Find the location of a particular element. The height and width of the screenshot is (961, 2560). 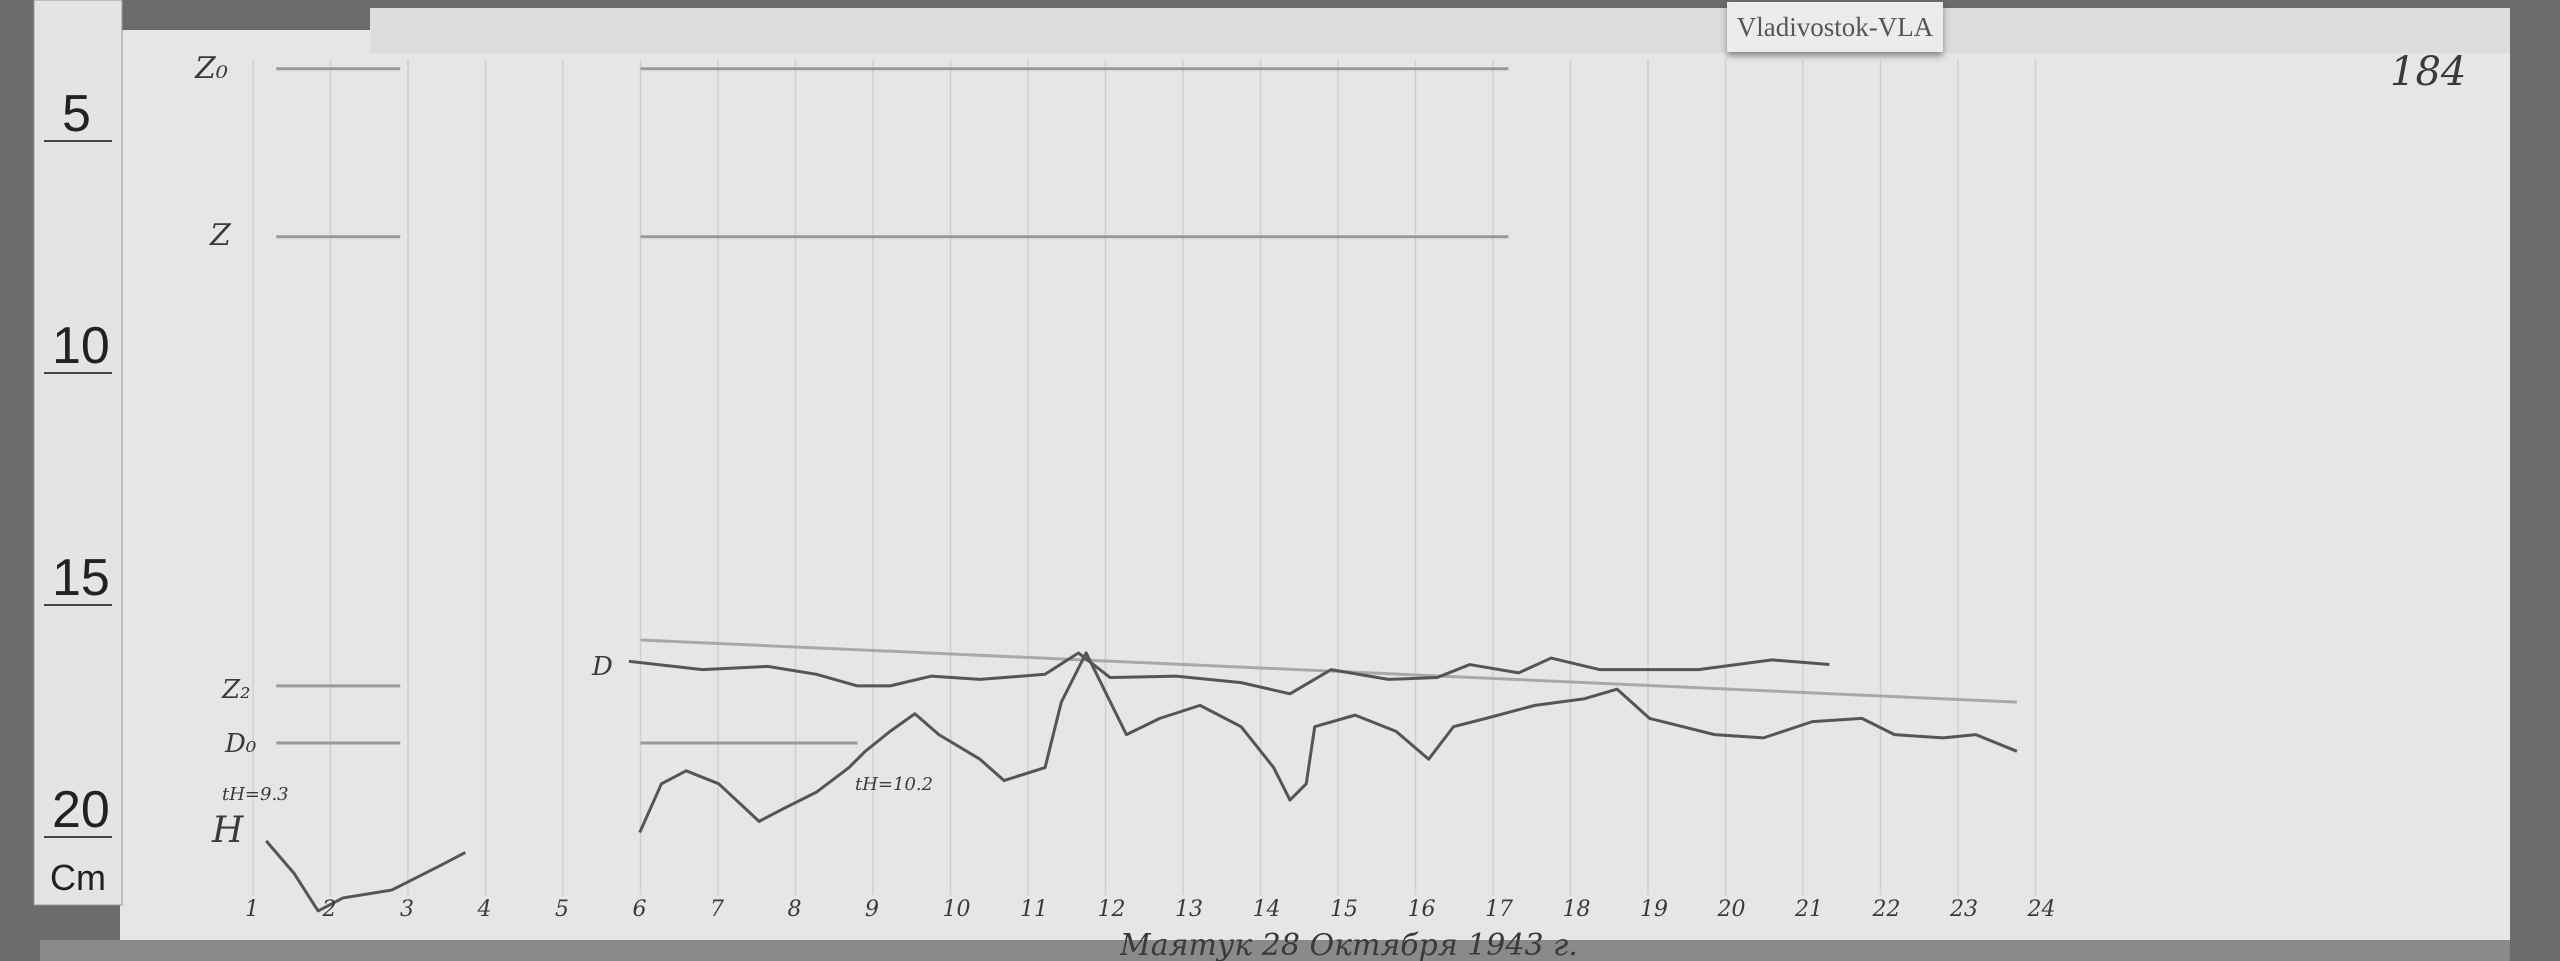

label-th-right: tH=10.2 is located at coordinates (894, 784).